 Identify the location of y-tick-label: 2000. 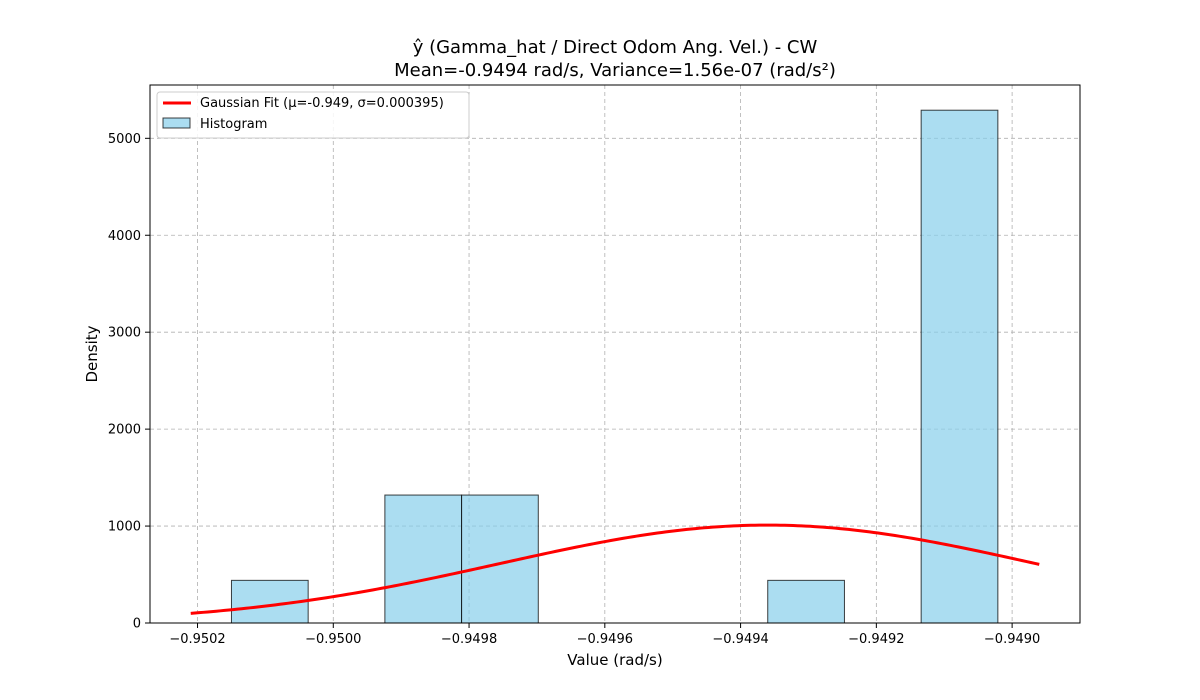
(124, 430).